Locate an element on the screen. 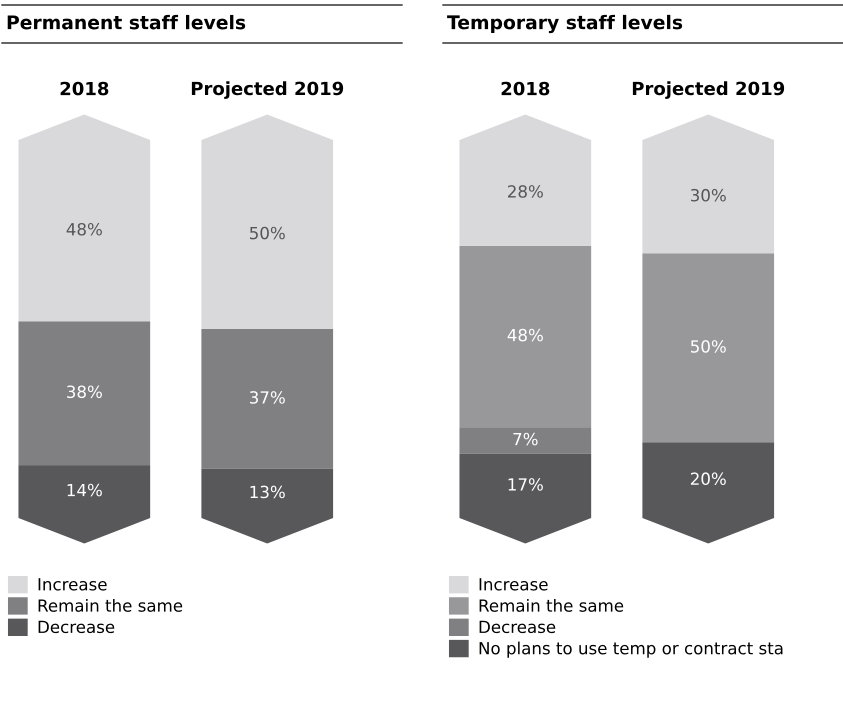  data-label: 37% is located at coordinates (267, 397).